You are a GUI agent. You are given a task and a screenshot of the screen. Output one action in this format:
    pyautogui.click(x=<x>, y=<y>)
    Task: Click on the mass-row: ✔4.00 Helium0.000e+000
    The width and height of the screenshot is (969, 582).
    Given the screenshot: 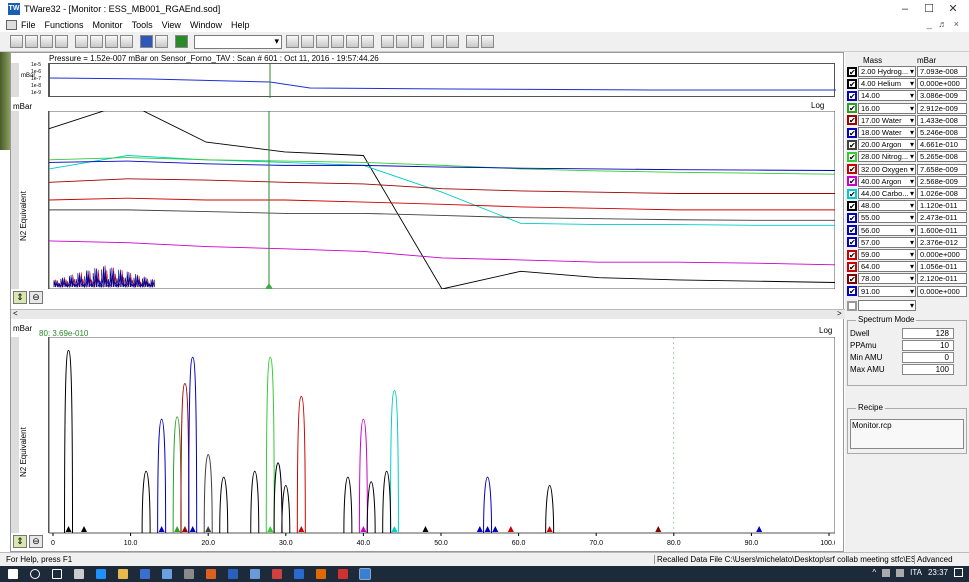 What is the action you would take?
    pyautogui.click(x=907, y=84)
    